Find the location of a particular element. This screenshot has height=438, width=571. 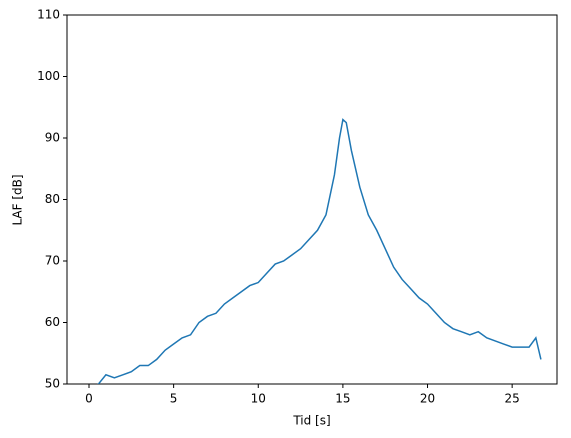

y-tick-label: 70 is located at coordinates (52, 261).